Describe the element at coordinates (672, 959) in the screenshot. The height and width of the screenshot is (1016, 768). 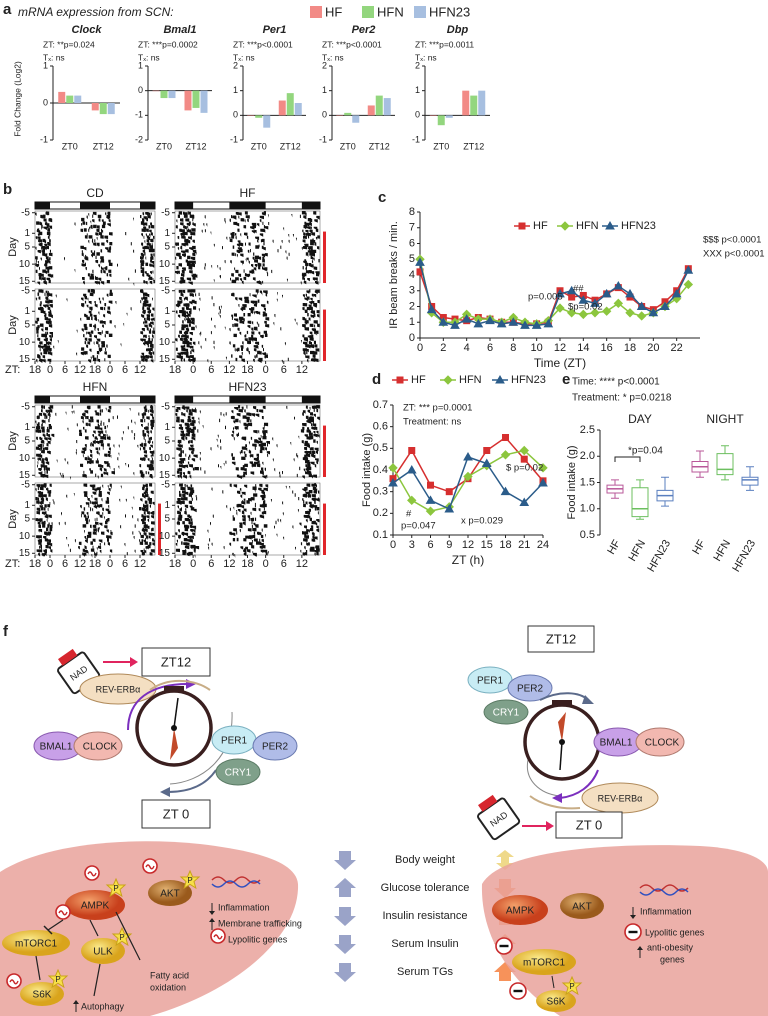
I see `effect-label: genes` at that location.